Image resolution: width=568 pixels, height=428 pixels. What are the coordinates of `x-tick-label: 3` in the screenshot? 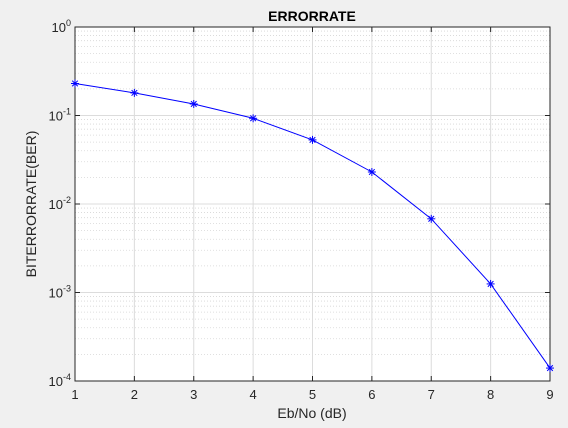 It's located at (193, 394).